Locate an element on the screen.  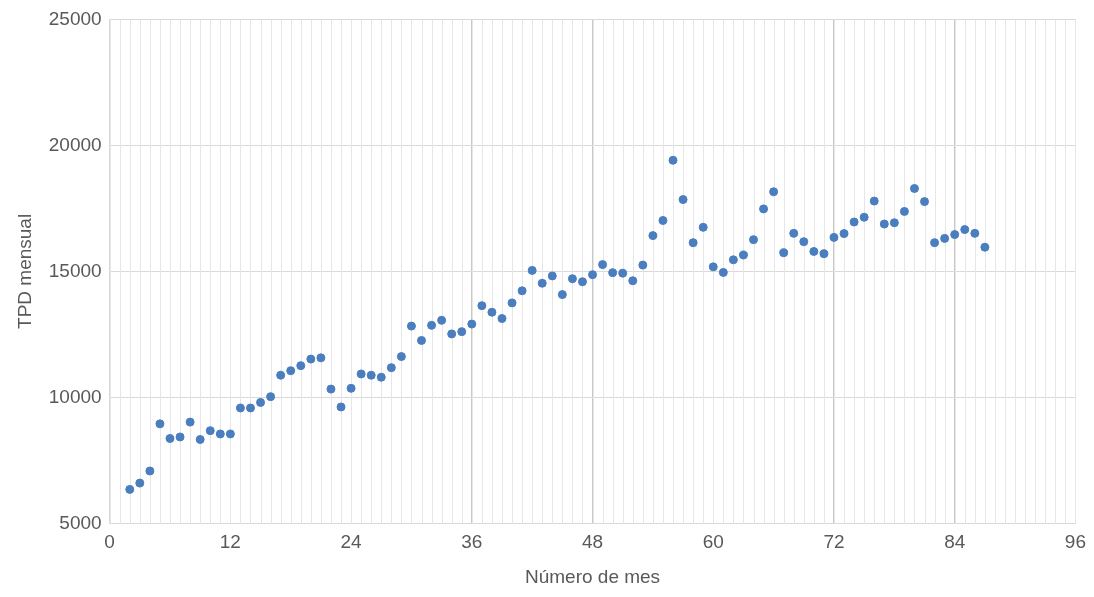
x-tick-label: 24 is located at coordinates (351, 542).